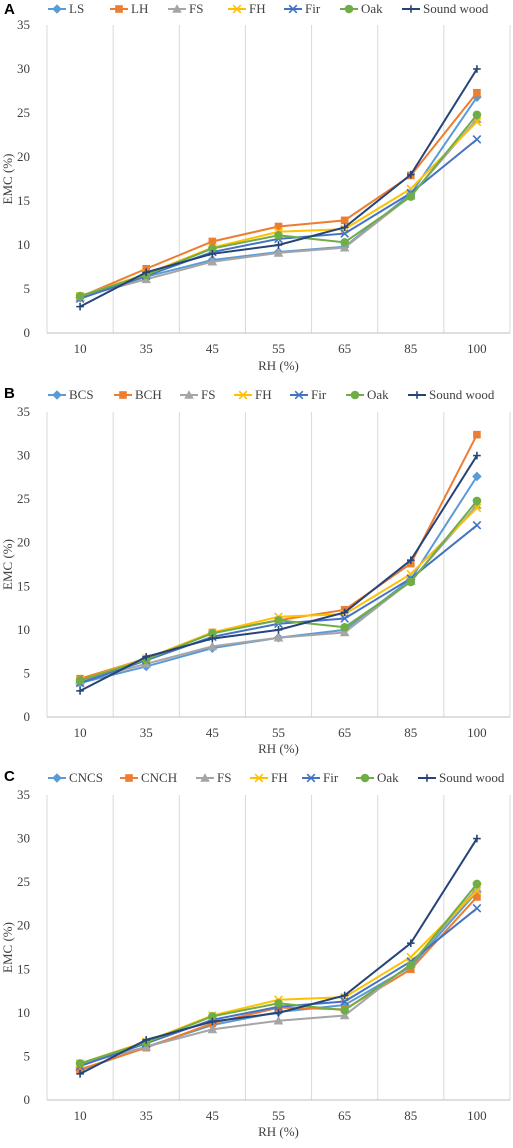 The width and height of the screenshot is (513, 1148). Describe the element at coordinates (23, 542) in the screenshot. I see `y-tick-label: 20` at that location.